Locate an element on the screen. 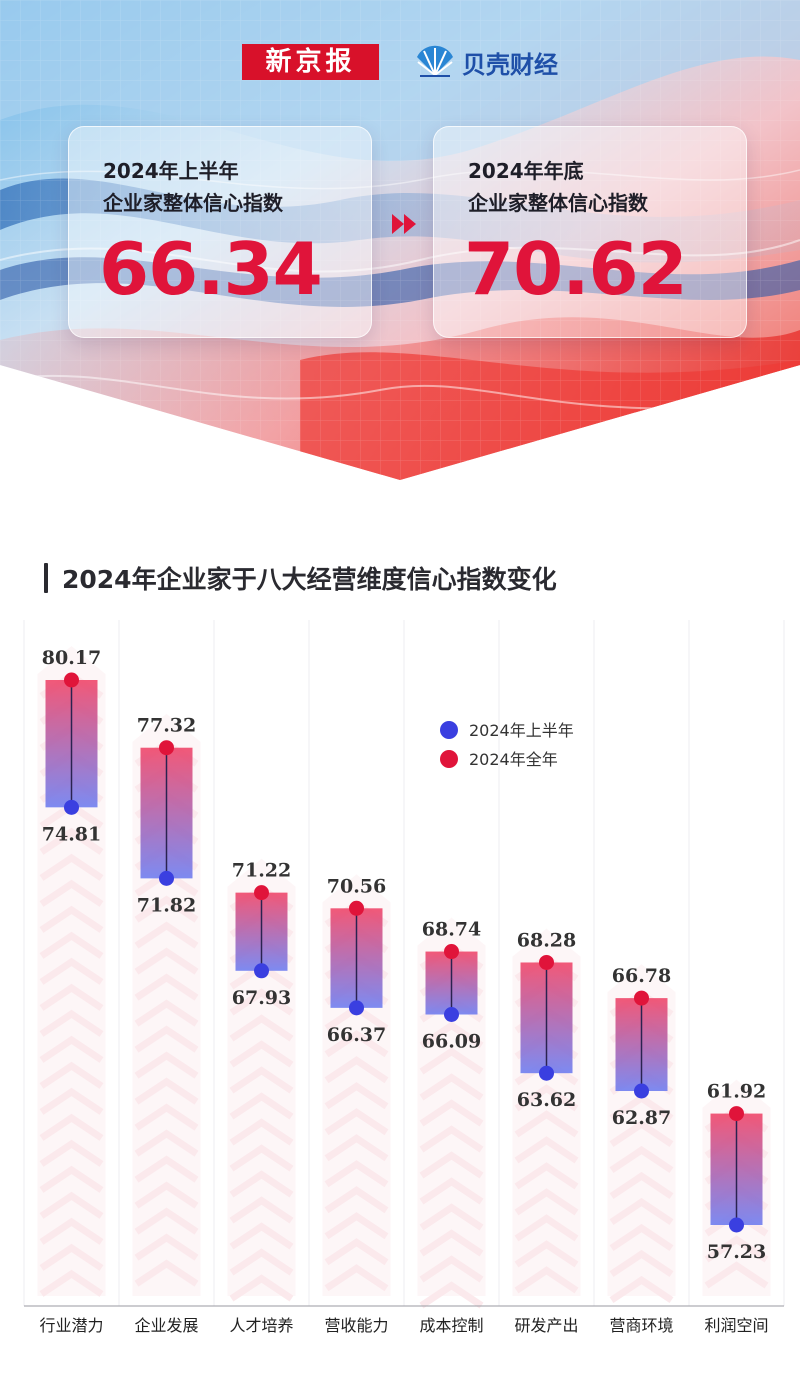 The image size is (800, 1388). legend-full-marker is located at coordinates (449, 759).